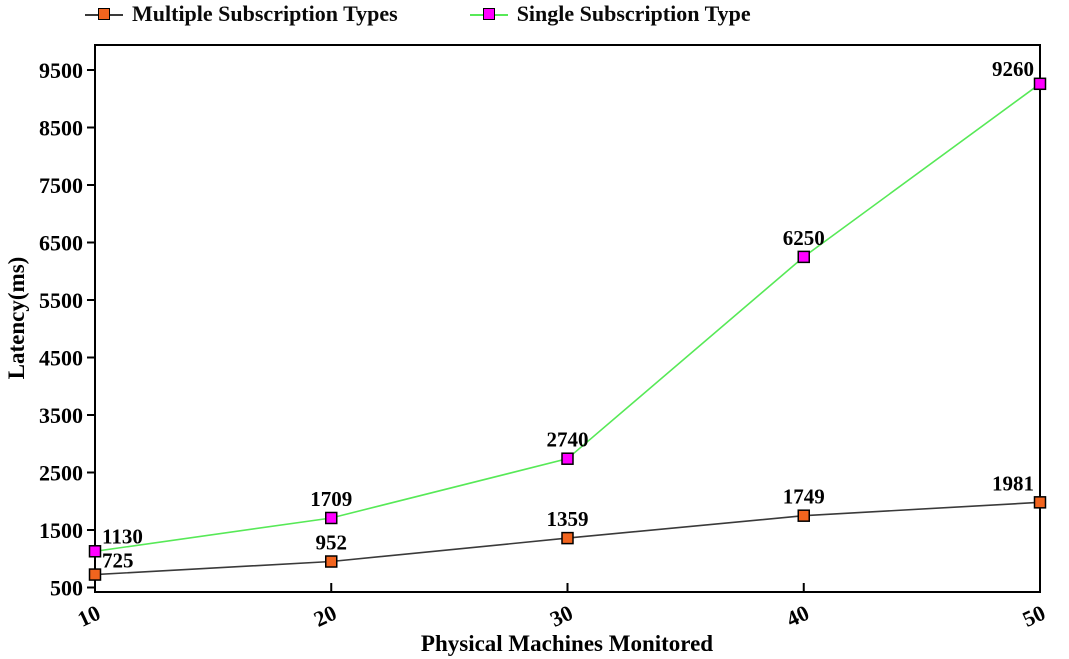  I want to click on data-point-label: 1981, so click(1013, 483).